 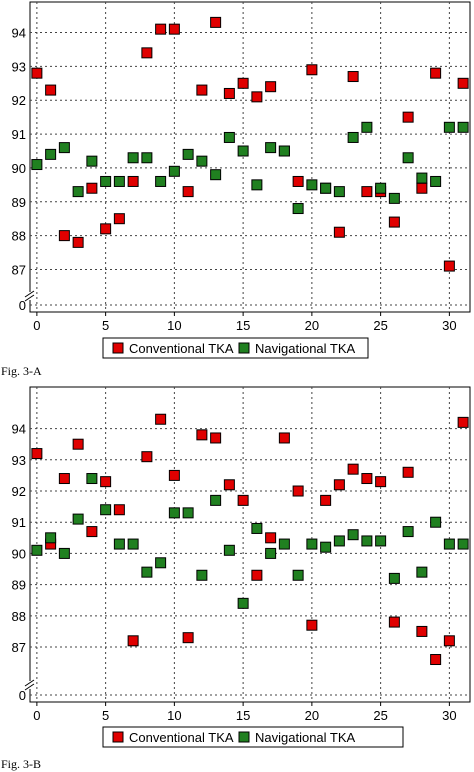 What do you see at coordinates (19, 202) in the screenshot?
I see `y-tick-label: 89` at bounding box center [19, 202].